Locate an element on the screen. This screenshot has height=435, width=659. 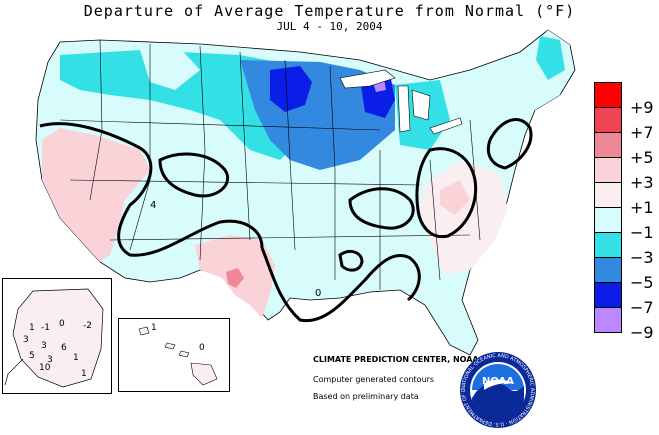
hawaii-inset: 1 0 is located at coordinates (174, 355).